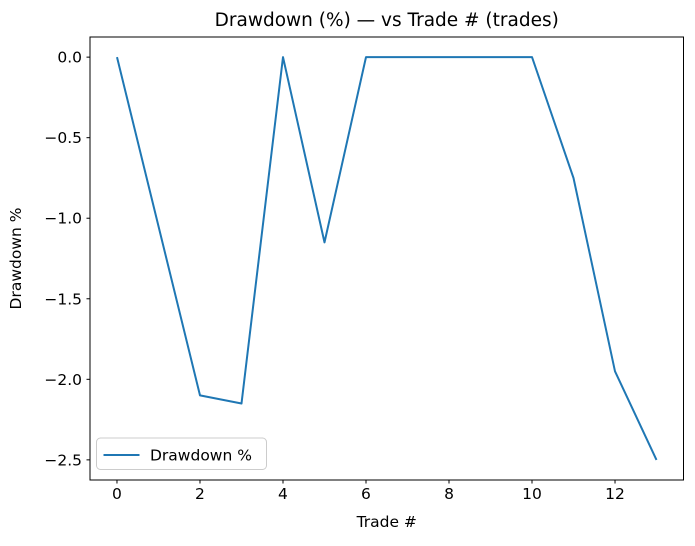 The height and width of the screenshot is (546, 695). Describe the element at coordinates (16, 259) in the screenshot. I see `y-axis-label: Drawdown %` at that location.